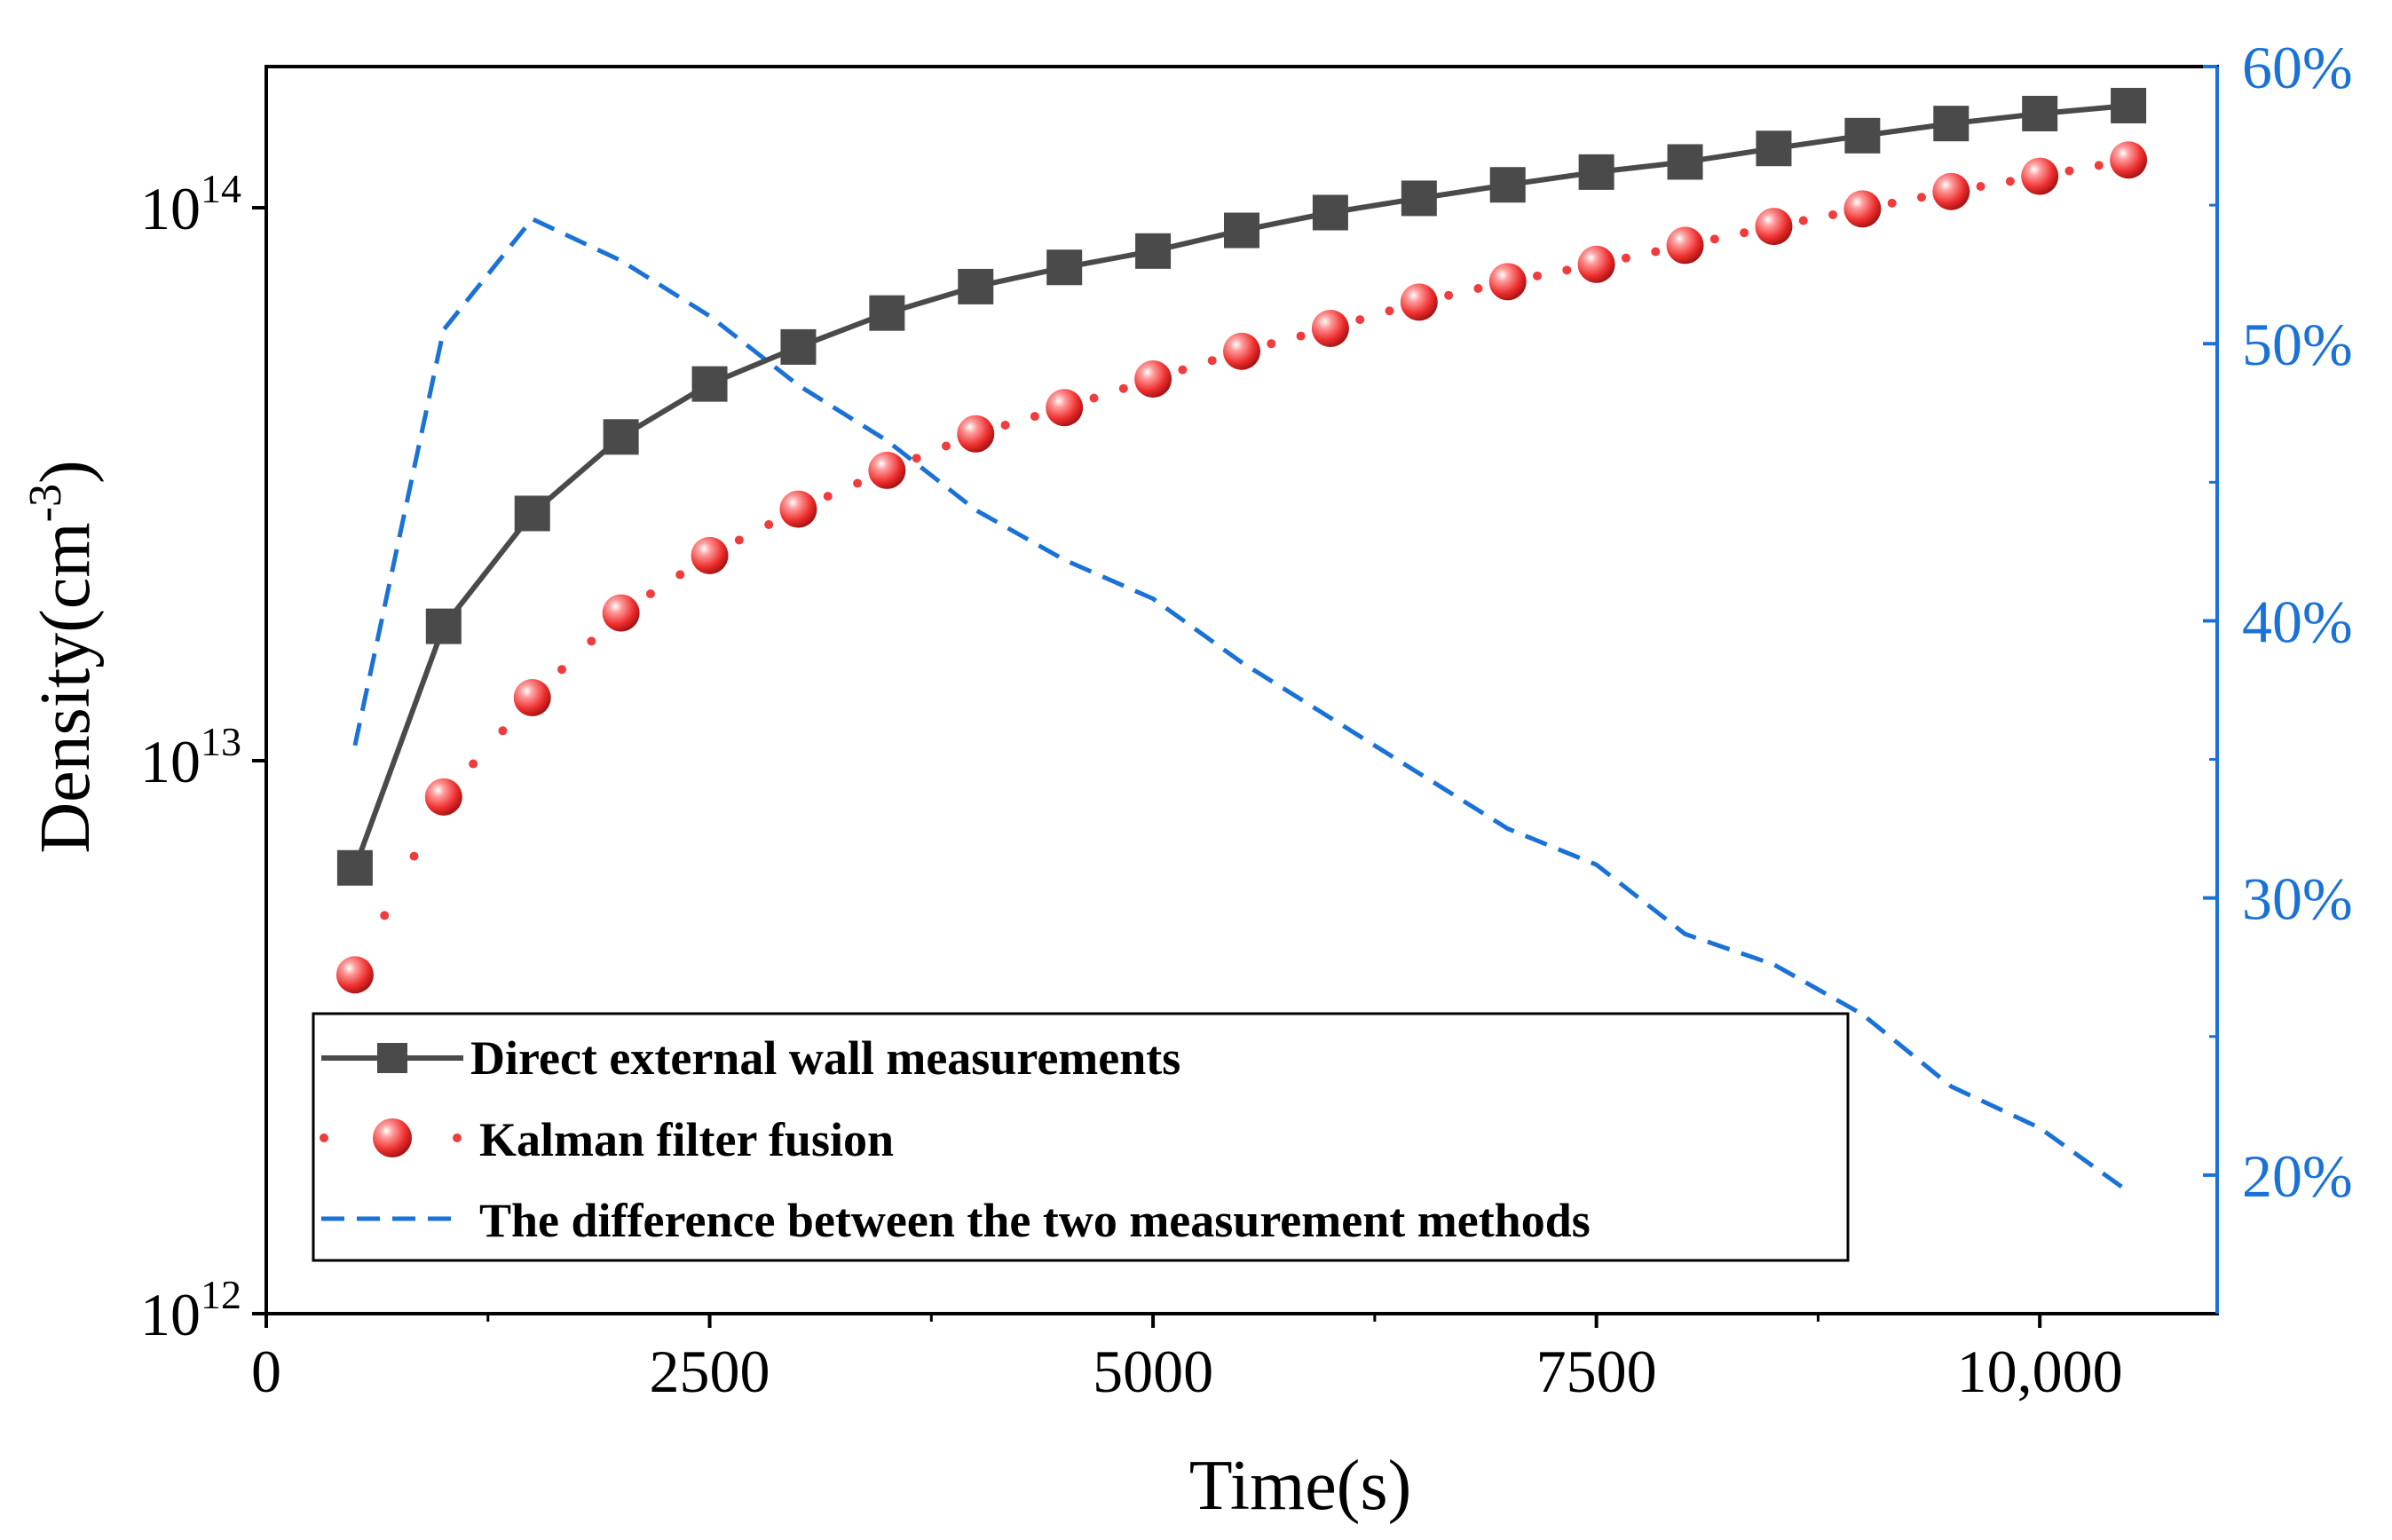 The height and width of the screenshot is (1540, 2392). I want to click on x-tick-label: 7500, so click(1597, 1372).